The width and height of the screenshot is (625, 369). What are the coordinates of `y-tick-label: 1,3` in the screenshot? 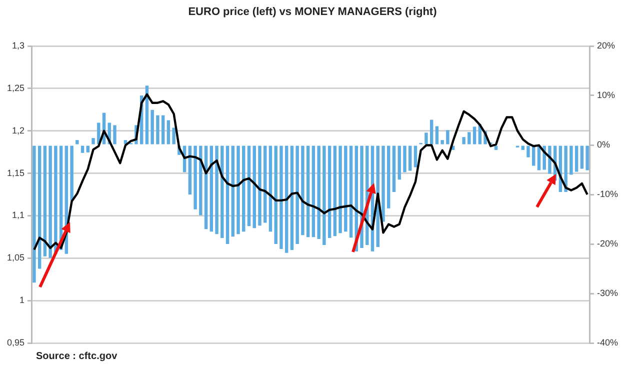 It's located at (18, 45).